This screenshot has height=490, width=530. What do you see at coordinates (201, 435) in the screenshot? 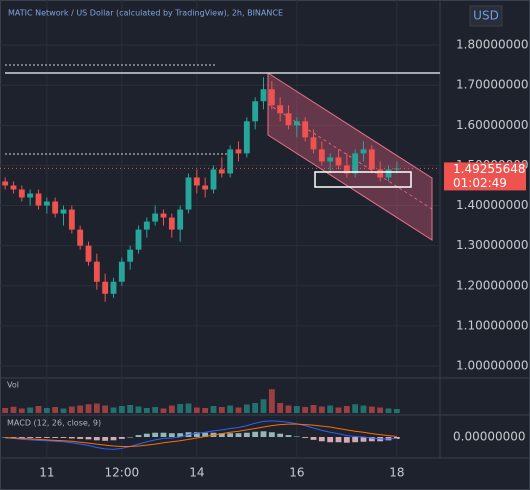
I see `macd-line` at bounding box center [201, 435].